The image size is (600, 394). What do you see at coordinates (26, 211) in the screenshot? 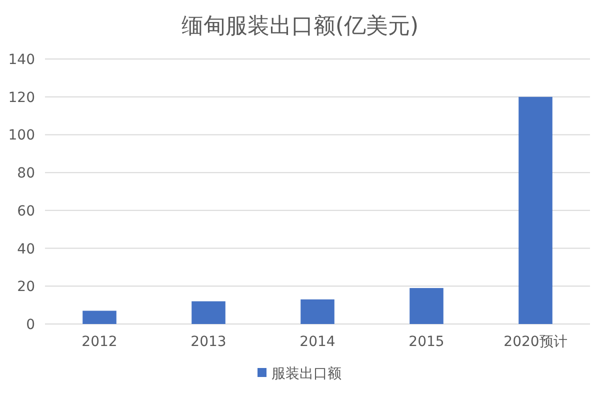
I see `y-tick-label: 60` at bounding box center [26, 211].